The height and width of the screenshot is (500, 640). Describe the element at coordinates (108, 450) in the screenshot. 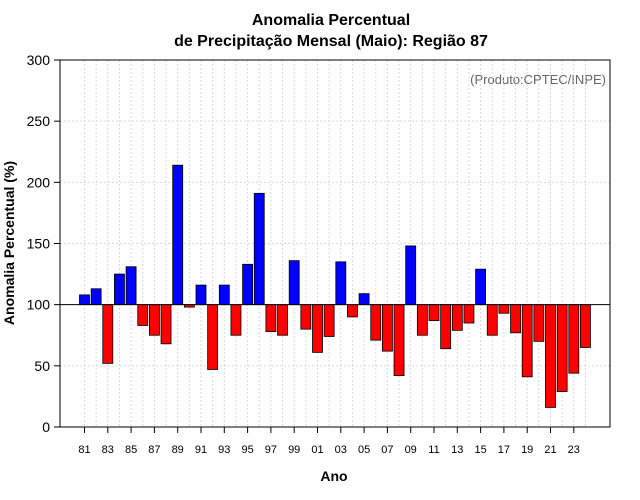

I see `x-tick-label: 83` at that location.